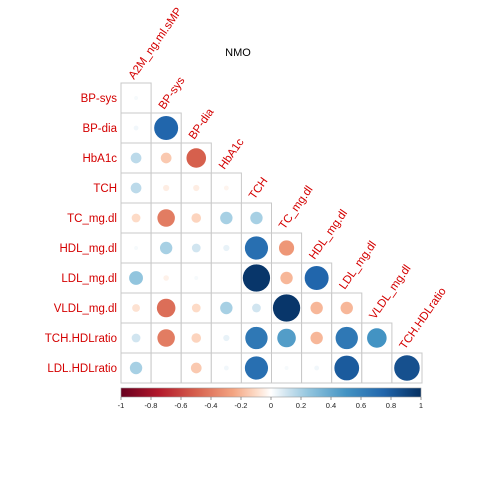 The image size is (480, 480). I want to click on row-label: VLDL_mg.dl, so click(85, 309).